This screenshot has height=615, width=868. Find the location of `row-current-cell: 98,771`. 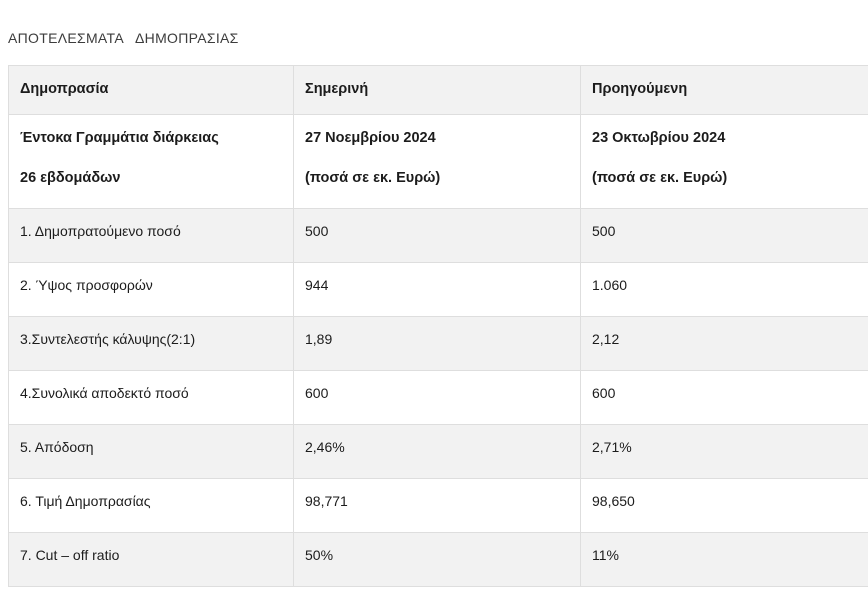

row-current-cell: 98,771 is located at coordinates (437, 505).